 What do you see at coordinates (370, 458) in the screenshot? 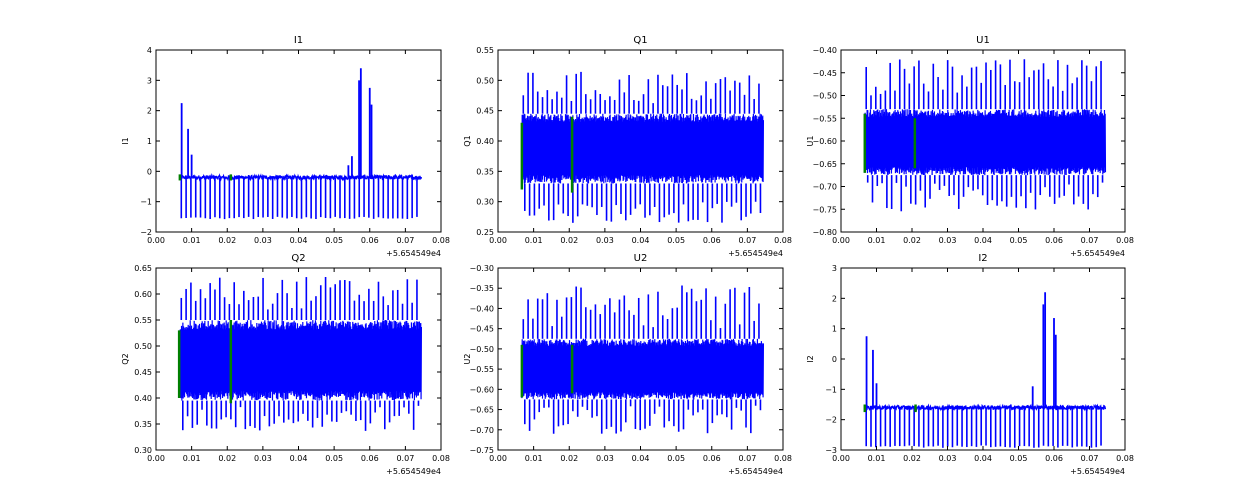
I see `chart-4-x-tick-label: 0.06` at bounding box center [370, 458].